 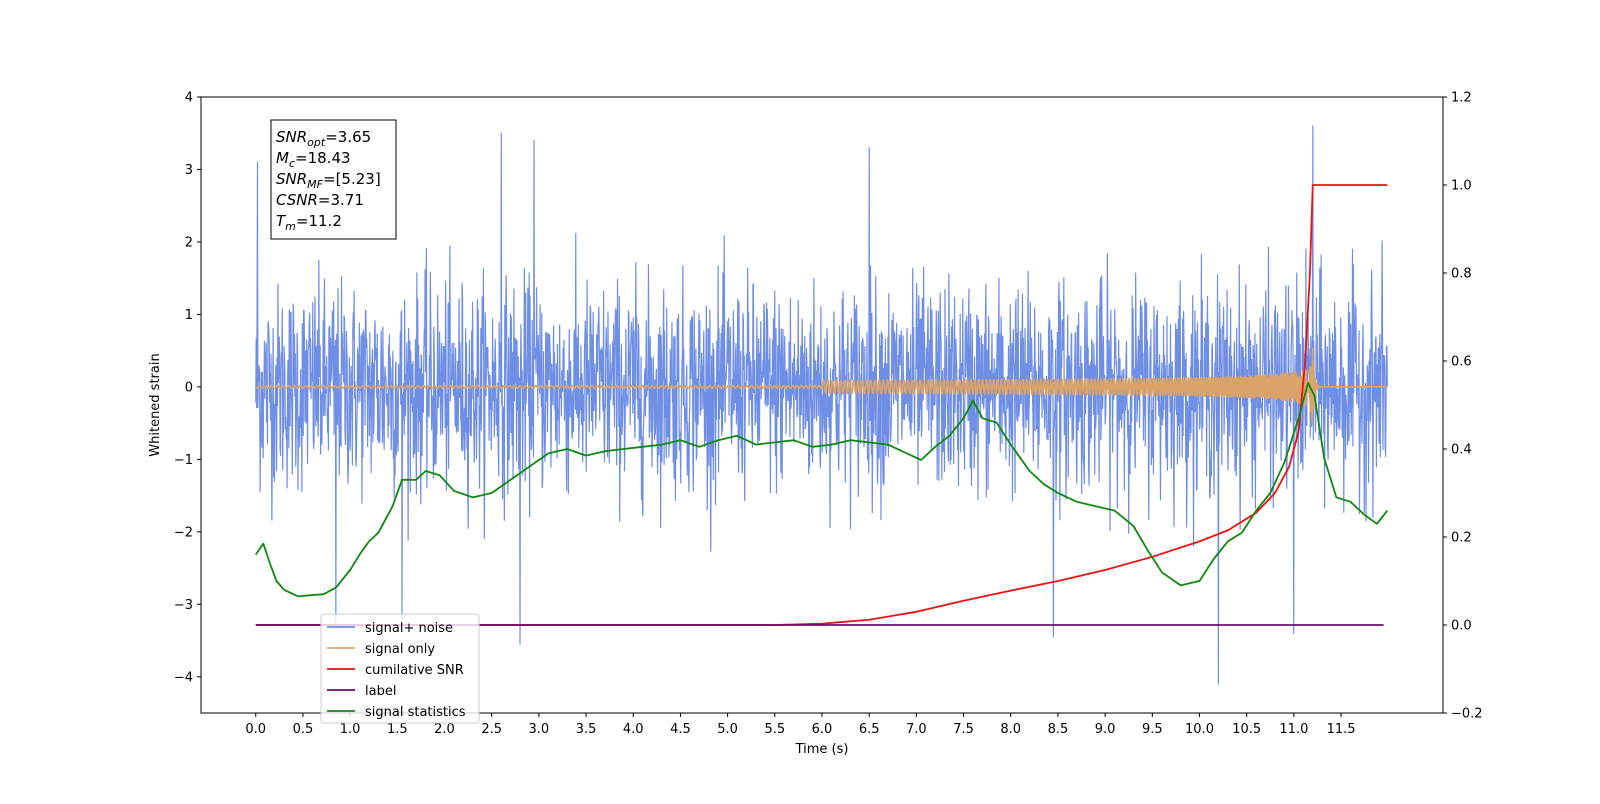 I want to click on y-tick-label: −3, so click(x=183, y=605).